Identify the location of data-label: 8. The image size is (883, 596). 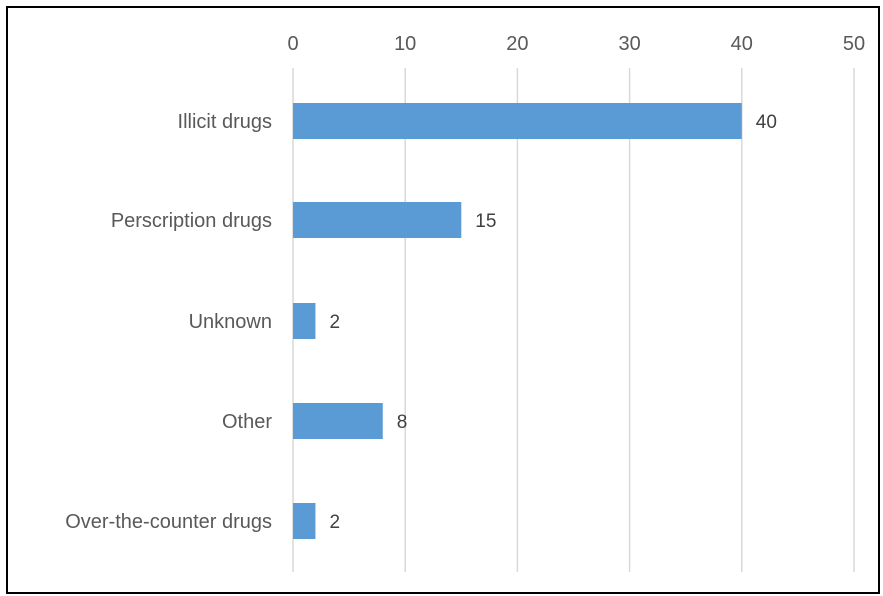
(402, 422).